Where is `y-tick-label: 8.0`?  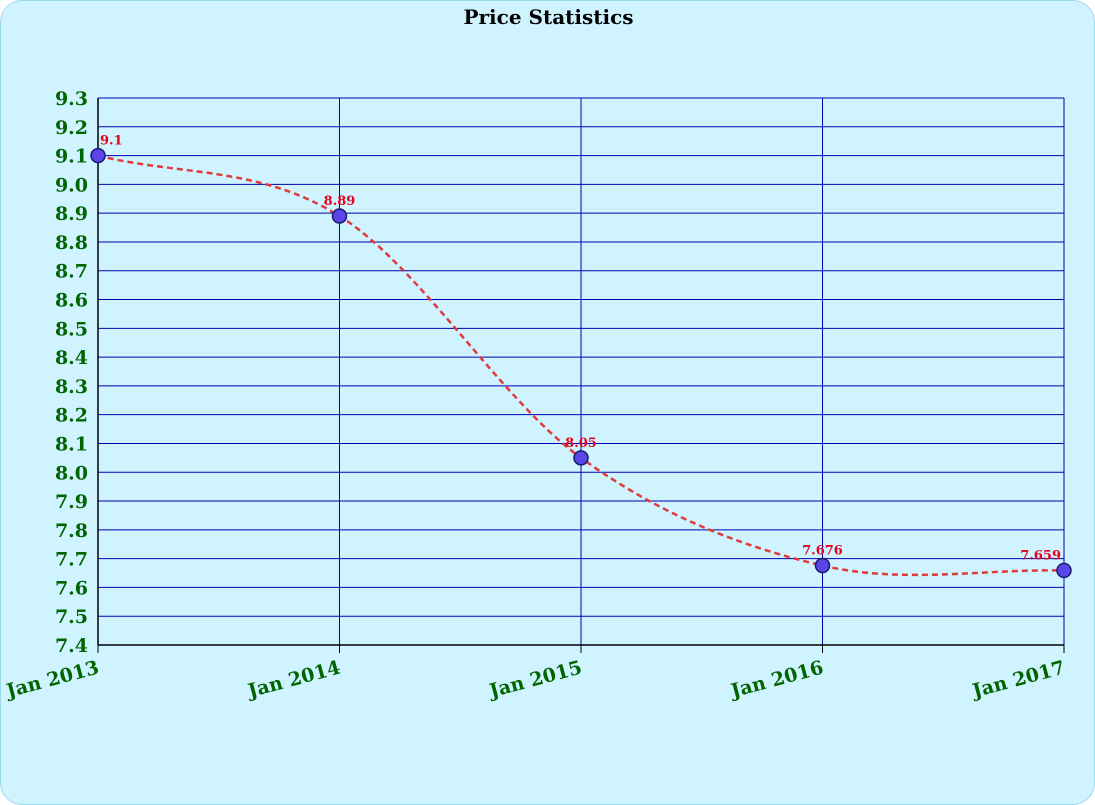 y-tick-label: 8.0 is located at coordinates (71, 473).